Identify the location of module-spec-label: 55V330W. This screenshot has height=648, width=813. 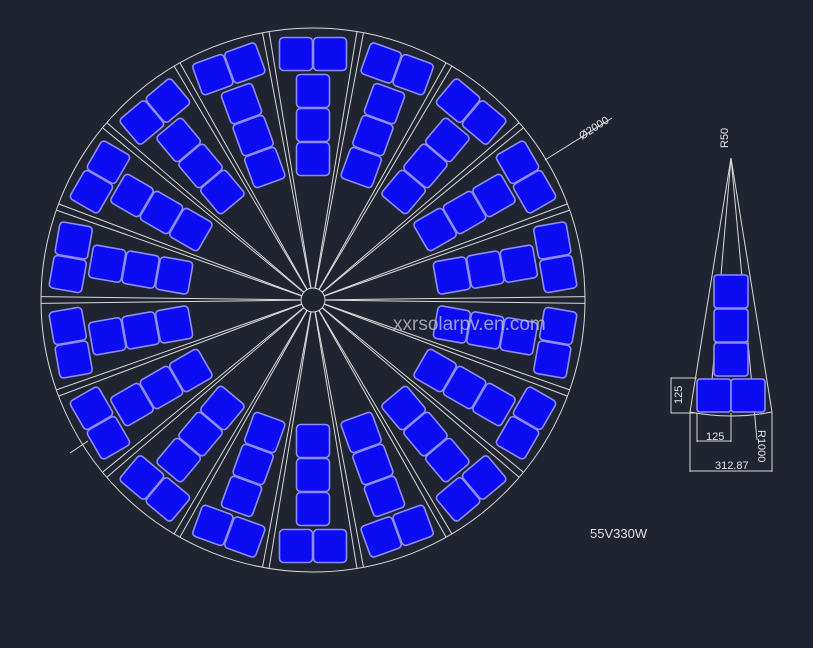
(619, 533).